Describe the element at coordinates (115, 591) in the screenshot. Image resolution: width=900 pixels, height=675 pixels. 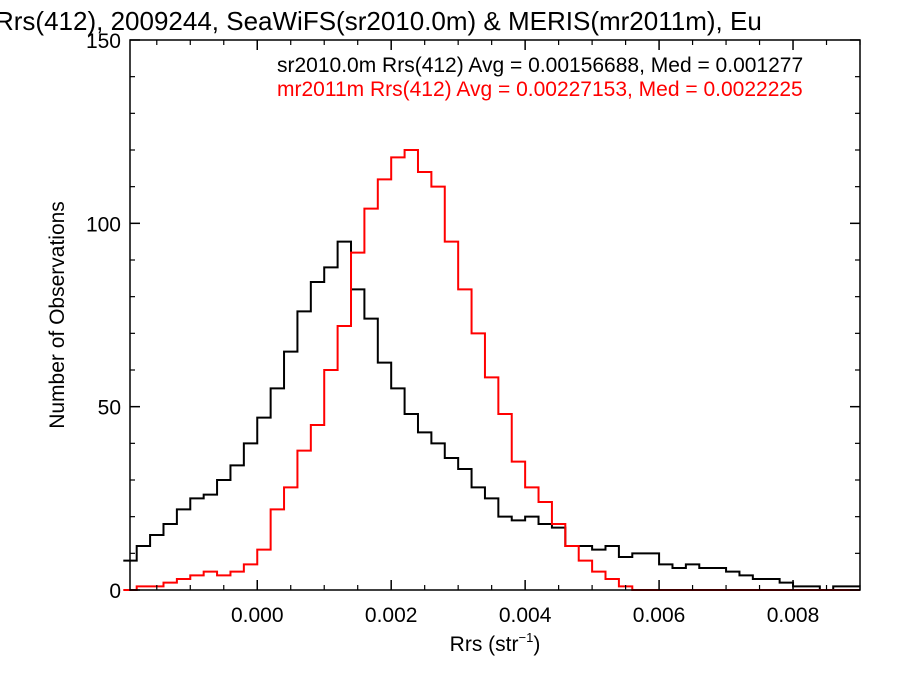
I see `y-tick-label-0: 0` at that location.